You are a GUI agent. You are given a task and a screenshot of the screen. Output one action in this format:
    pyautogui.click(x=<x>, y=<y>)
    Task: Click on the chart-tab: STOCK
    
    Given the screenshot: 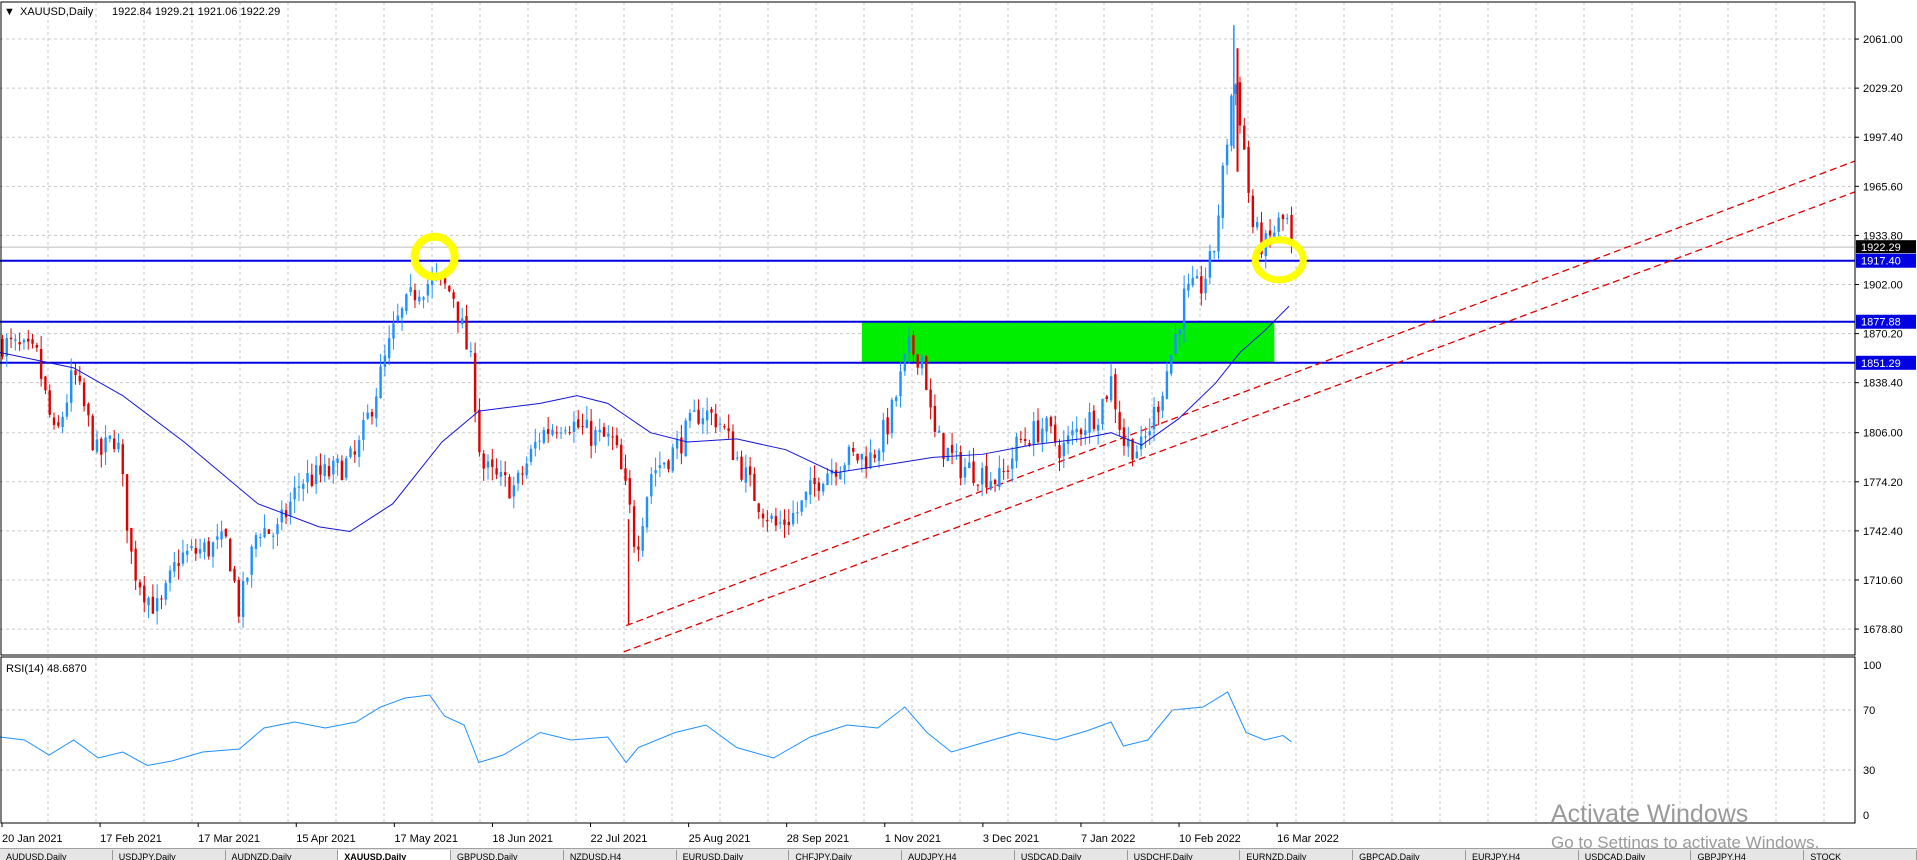 What is the action you would take?
    pyautogui.click(x=1860, y=855)
    